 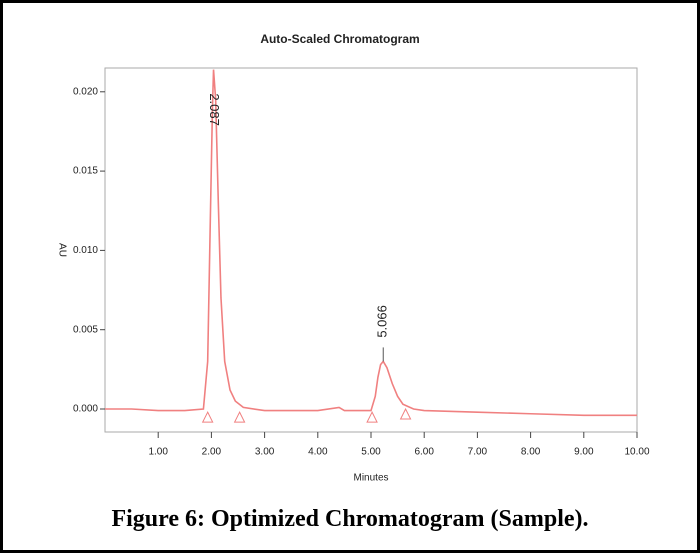 I want to click on x-tick-label: 10.00, so click(x=636, y=452).